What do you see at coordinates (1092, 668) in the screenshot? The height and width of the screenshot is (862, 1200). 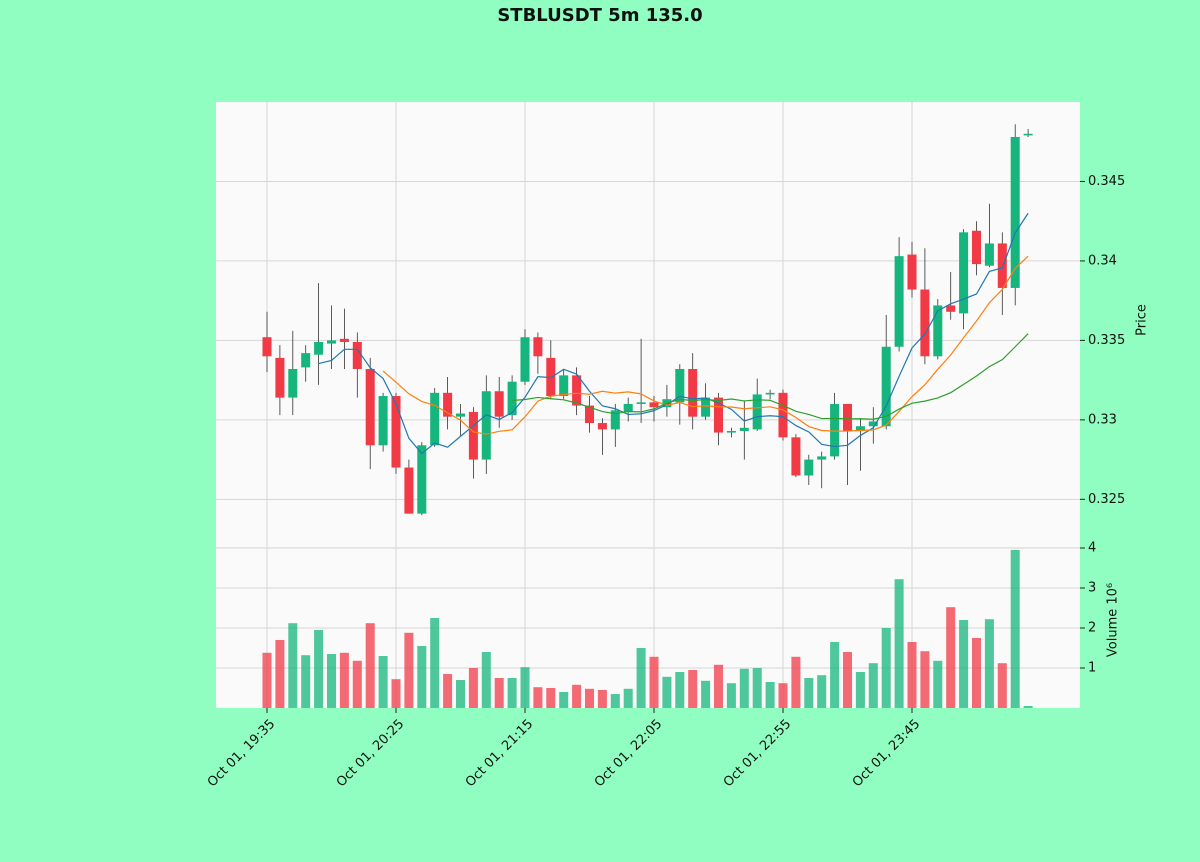 I see `y-tick-label: 1` at bounding box center [1092, 668].